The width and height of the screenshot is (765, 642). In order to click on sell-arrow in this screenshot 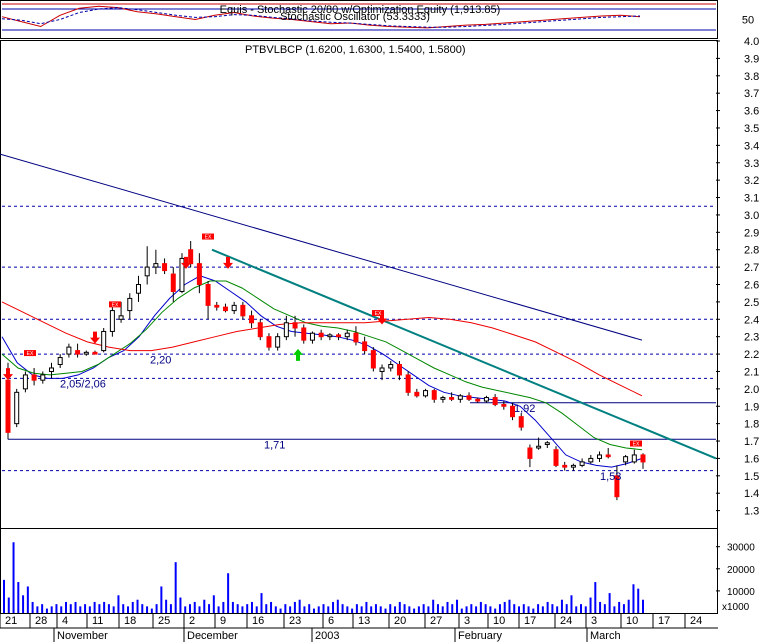, I will do `click(8, 374)`.